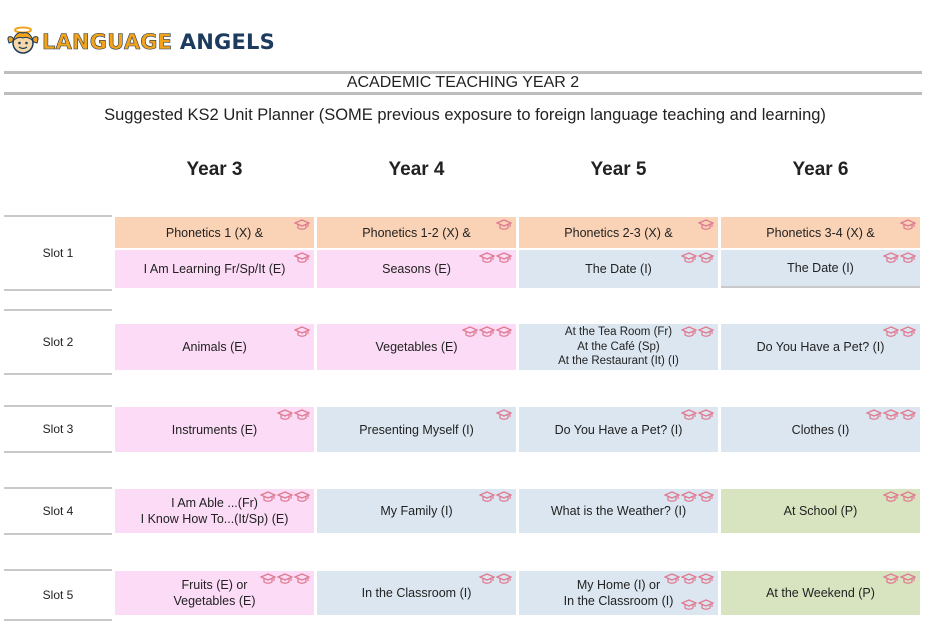  I want to click on unit-title: Instruments (E), so click(214, 429).